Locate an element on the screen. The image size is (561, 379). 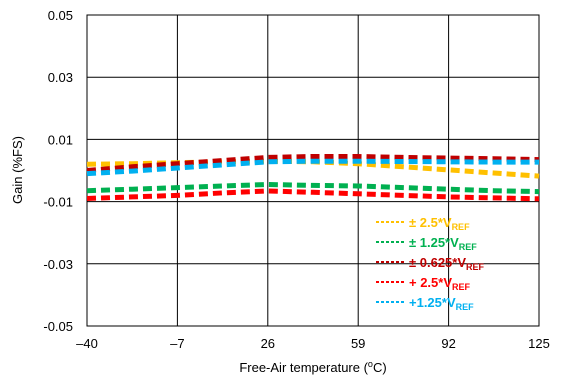
x-tick-label: 26 is located at coordinates (268, 343).